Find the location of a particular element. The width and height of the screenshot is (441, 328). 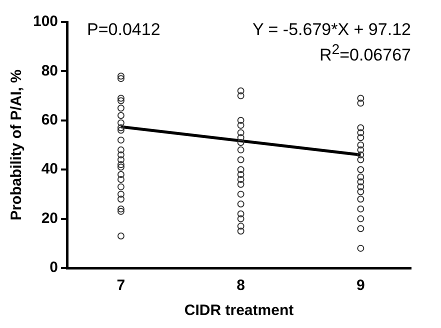

y-axis-title: Probability of P/AI, % is located at coordinates (17, 145).